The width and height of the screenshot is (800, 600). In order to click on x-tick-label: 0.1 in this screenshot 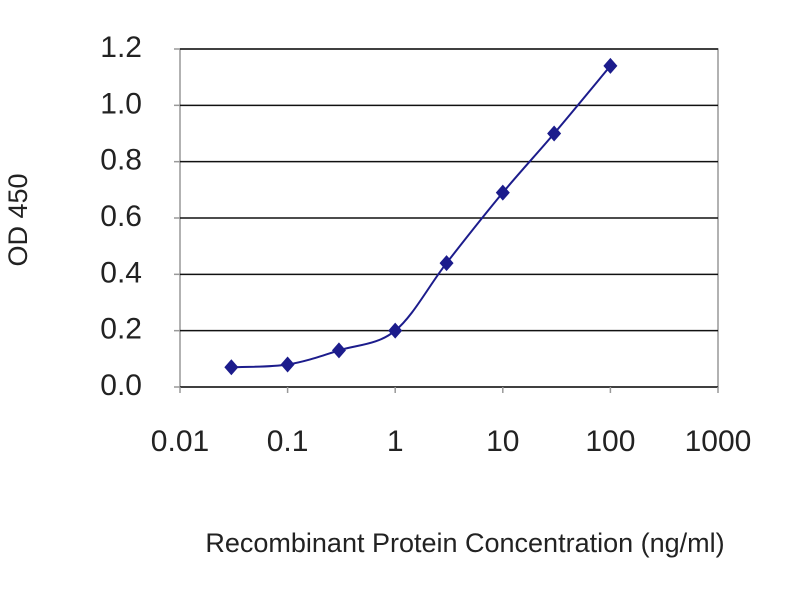, I will do `click(288, 441)`.